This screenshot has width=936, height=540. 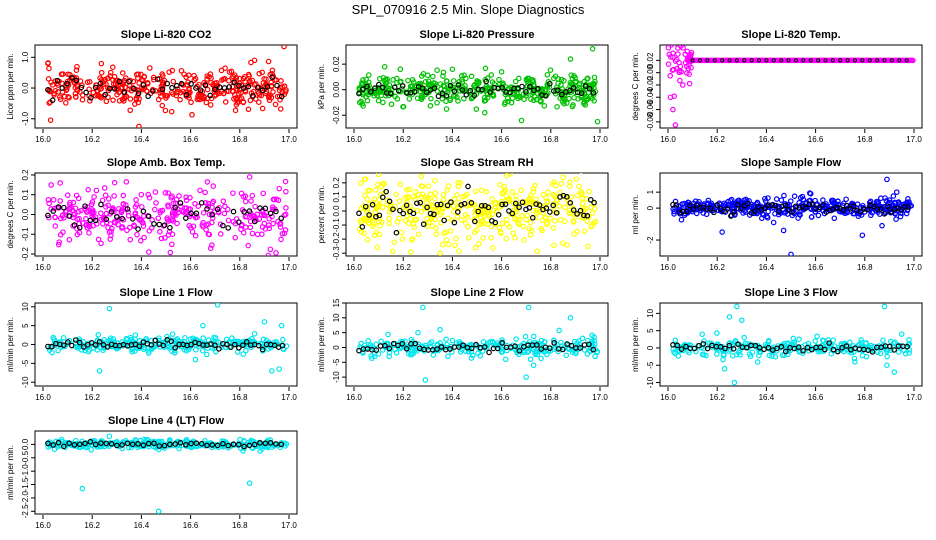 What do you see at coordinates (25, 88) in the screenshot?
I see `y-tick-label: 0.0` at bounding box center [25, 88].